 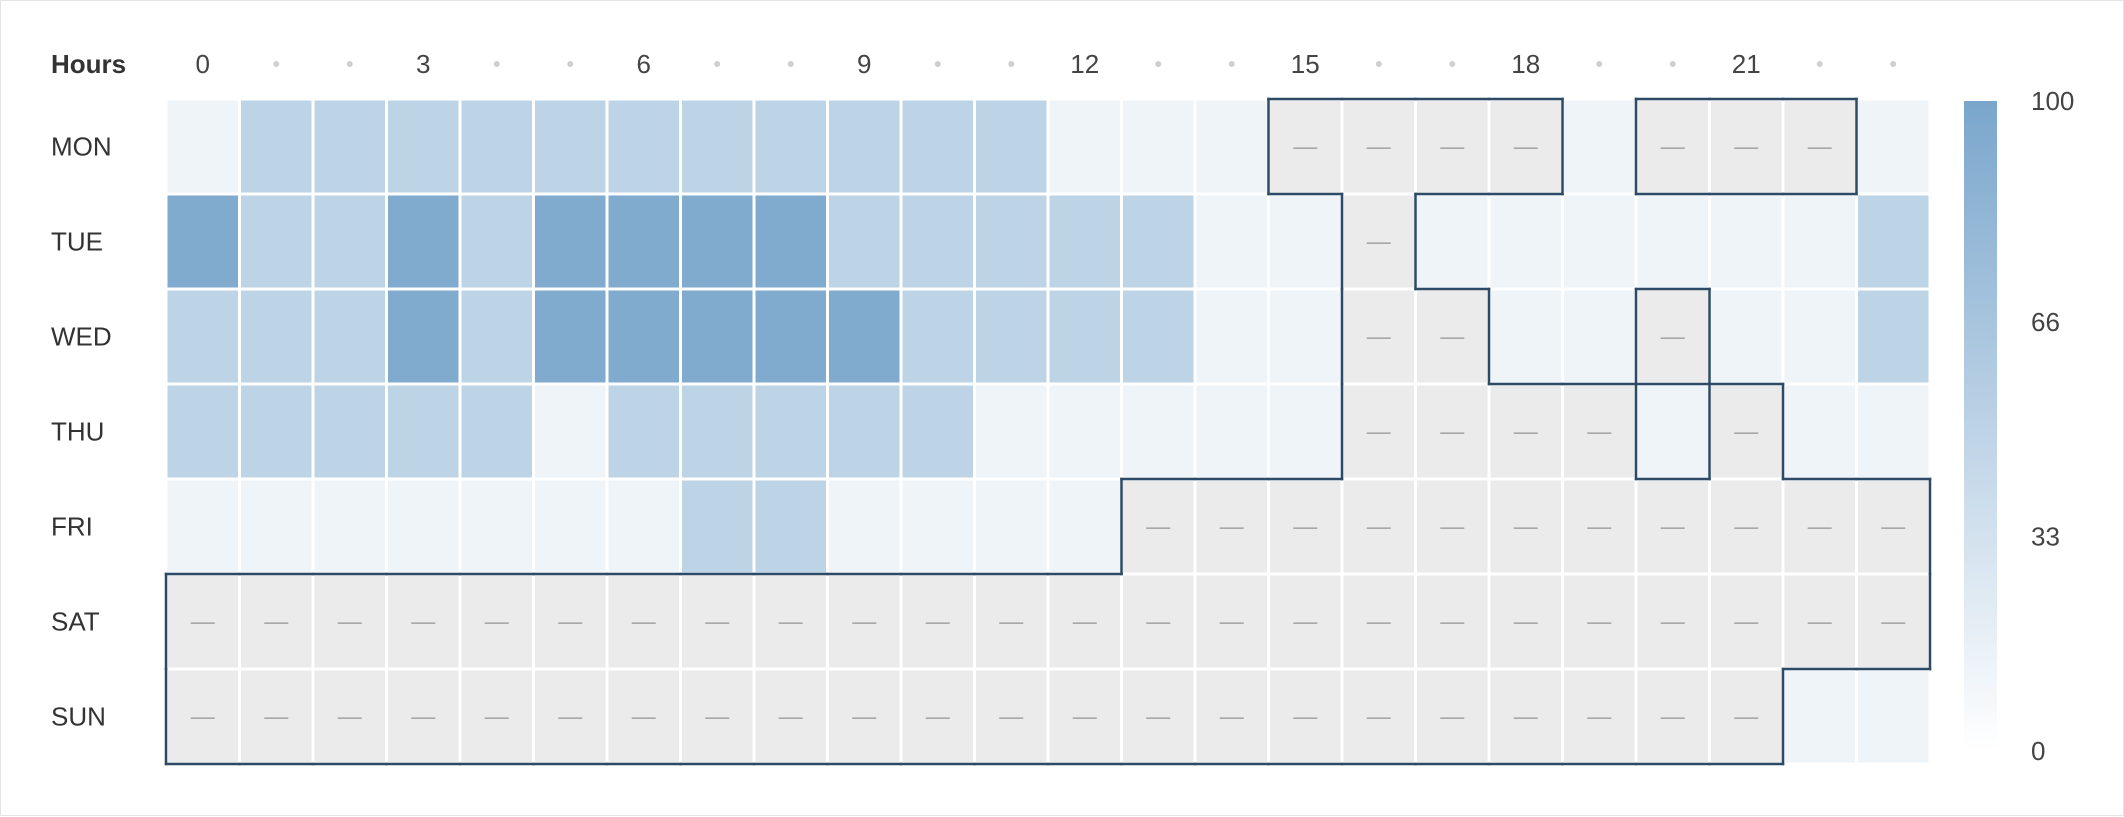 What do you see at coordinates (1084, 64) in the screenshot?
I see `x-tick-label-12: 12` at bounding box center [1084, 64].